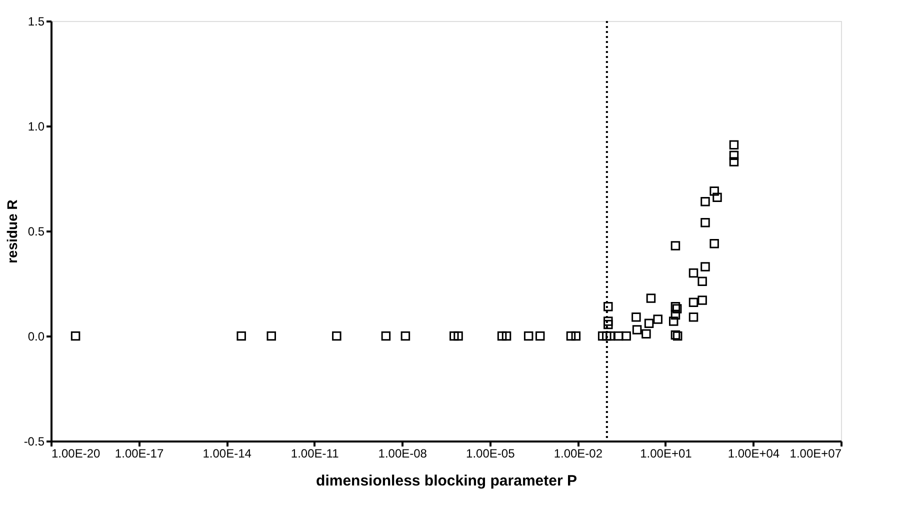  Describe the element at coordinates (76, 453) in the screenshot. I see `x-tick-label: 1.00E-20` at that location.